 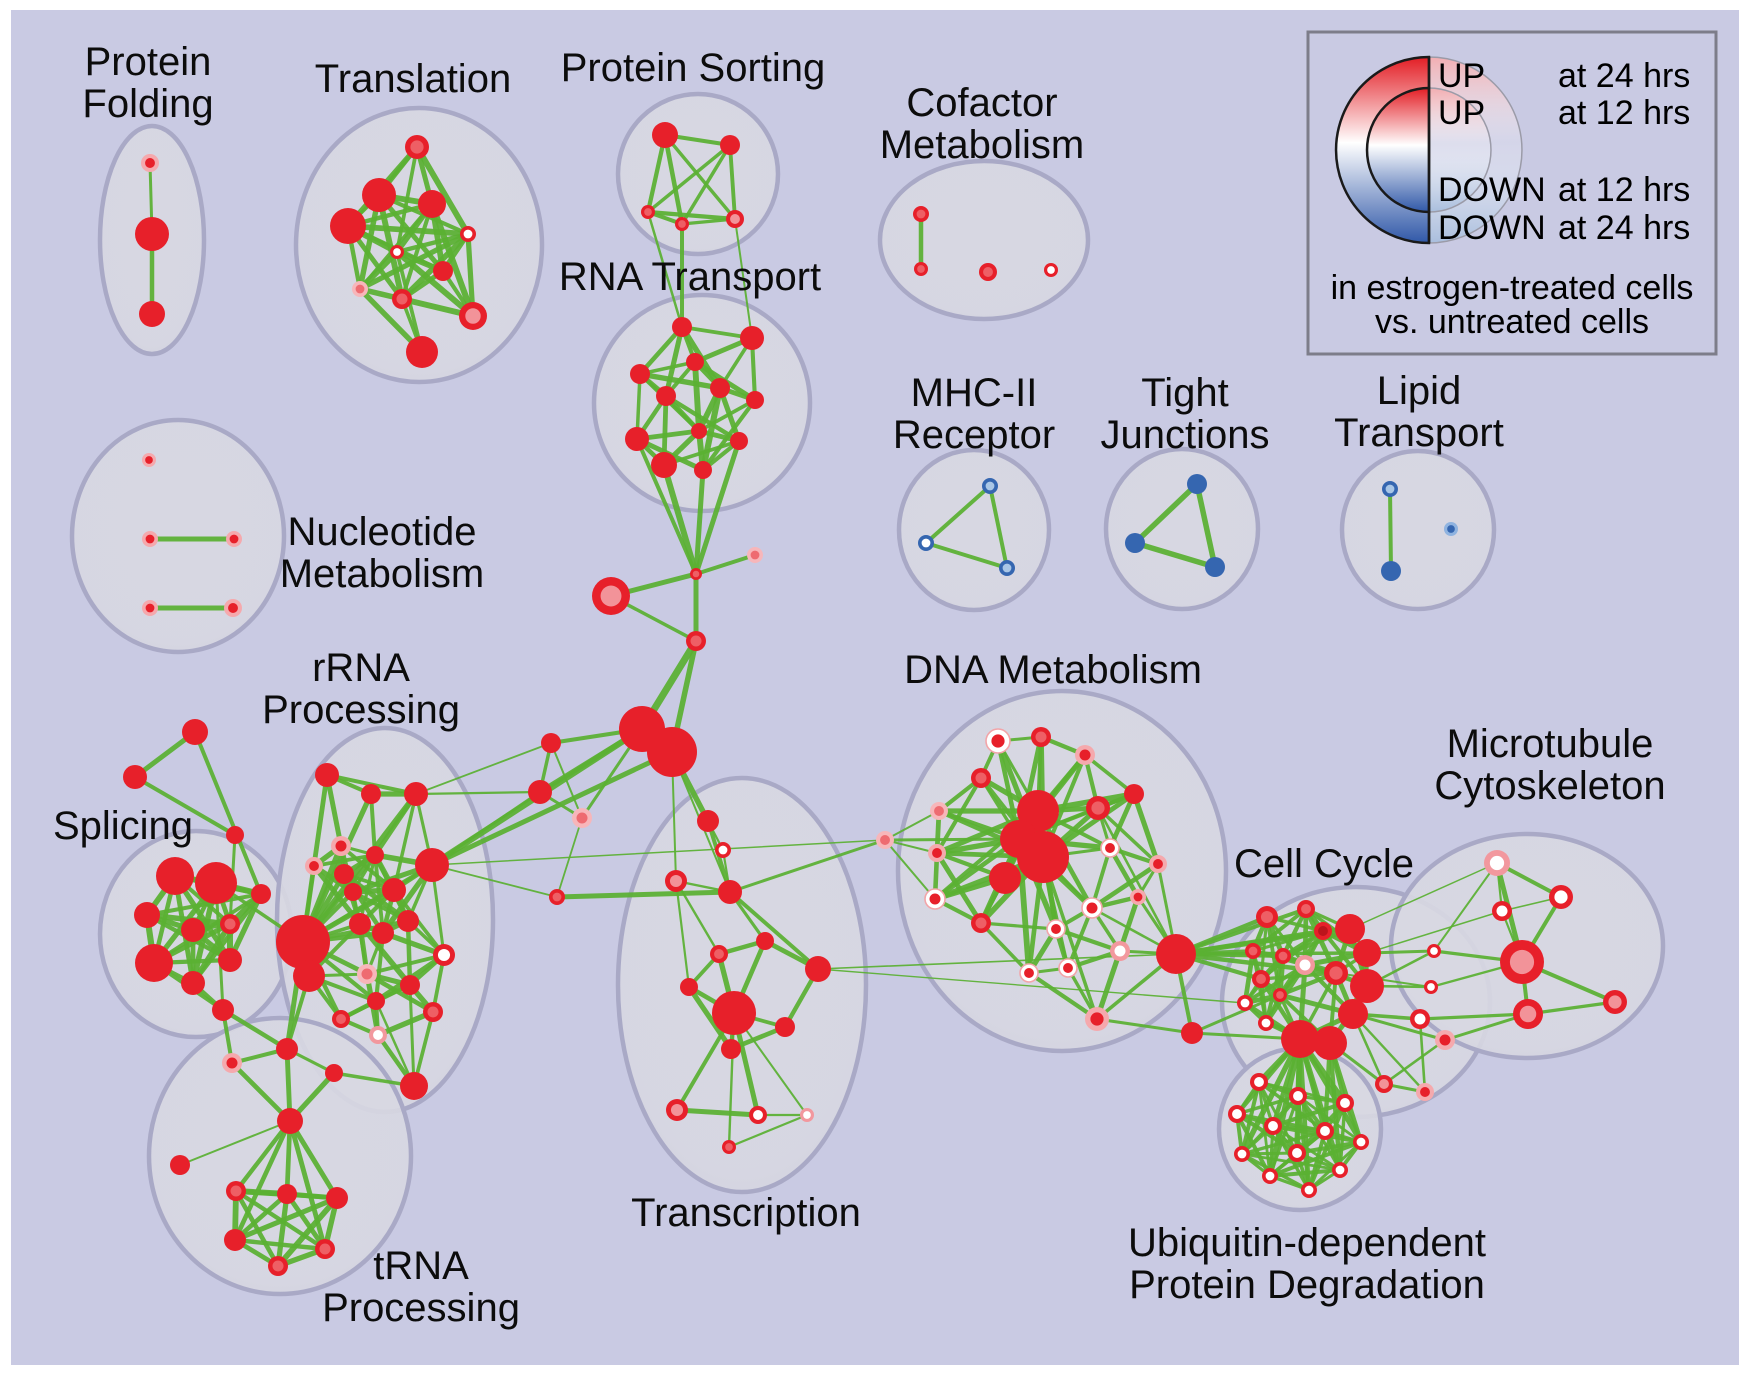 I want to click on node-core-tr14, so click(x=758, y=1115).